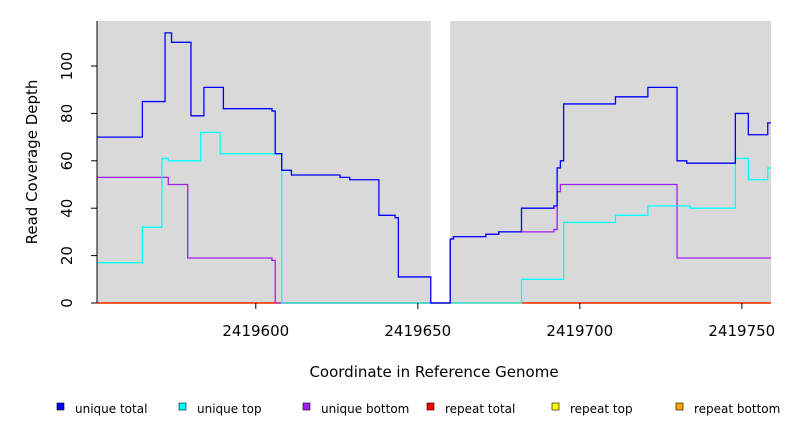 This screenshot has width=792, height=432. What do you see at coordinates (67, 160) in the screenshot?
I see `y-tick-label: 60` at bounding box center [67, 160].